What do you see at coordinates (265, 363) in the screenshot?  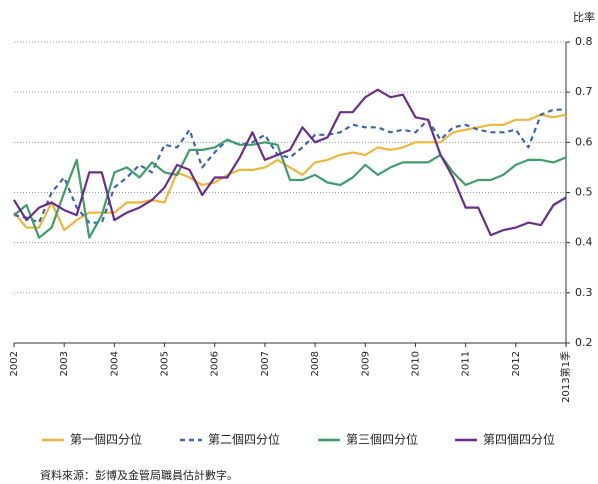 I see `x-tick-label: 2007` at bounding box center [265, 363].